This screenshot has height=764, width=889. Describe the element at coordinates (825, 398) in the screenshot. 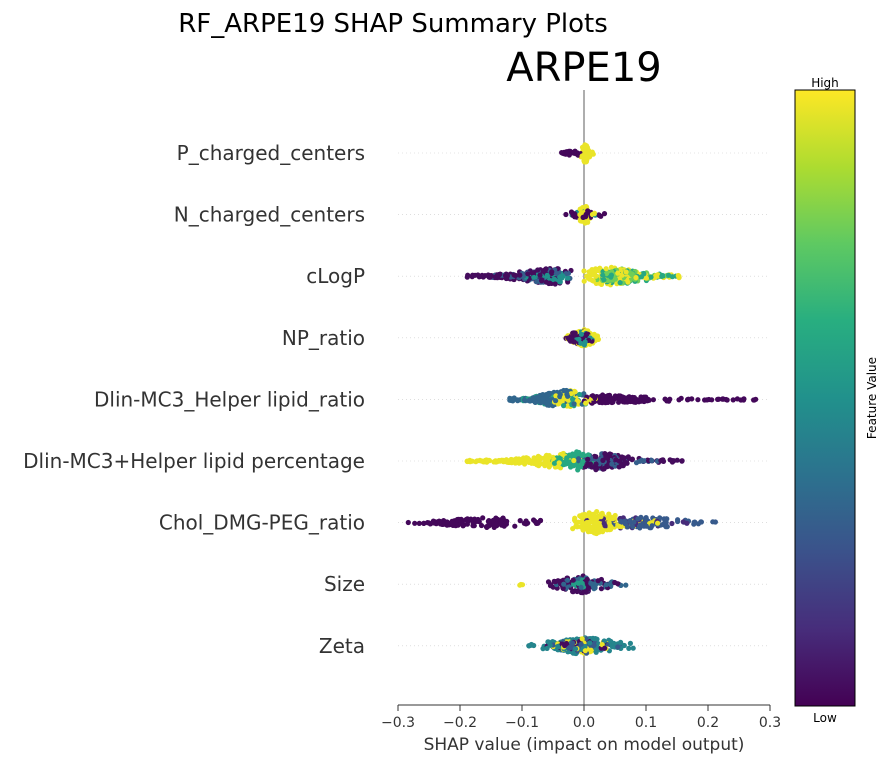

I see `colorbar` at that location.